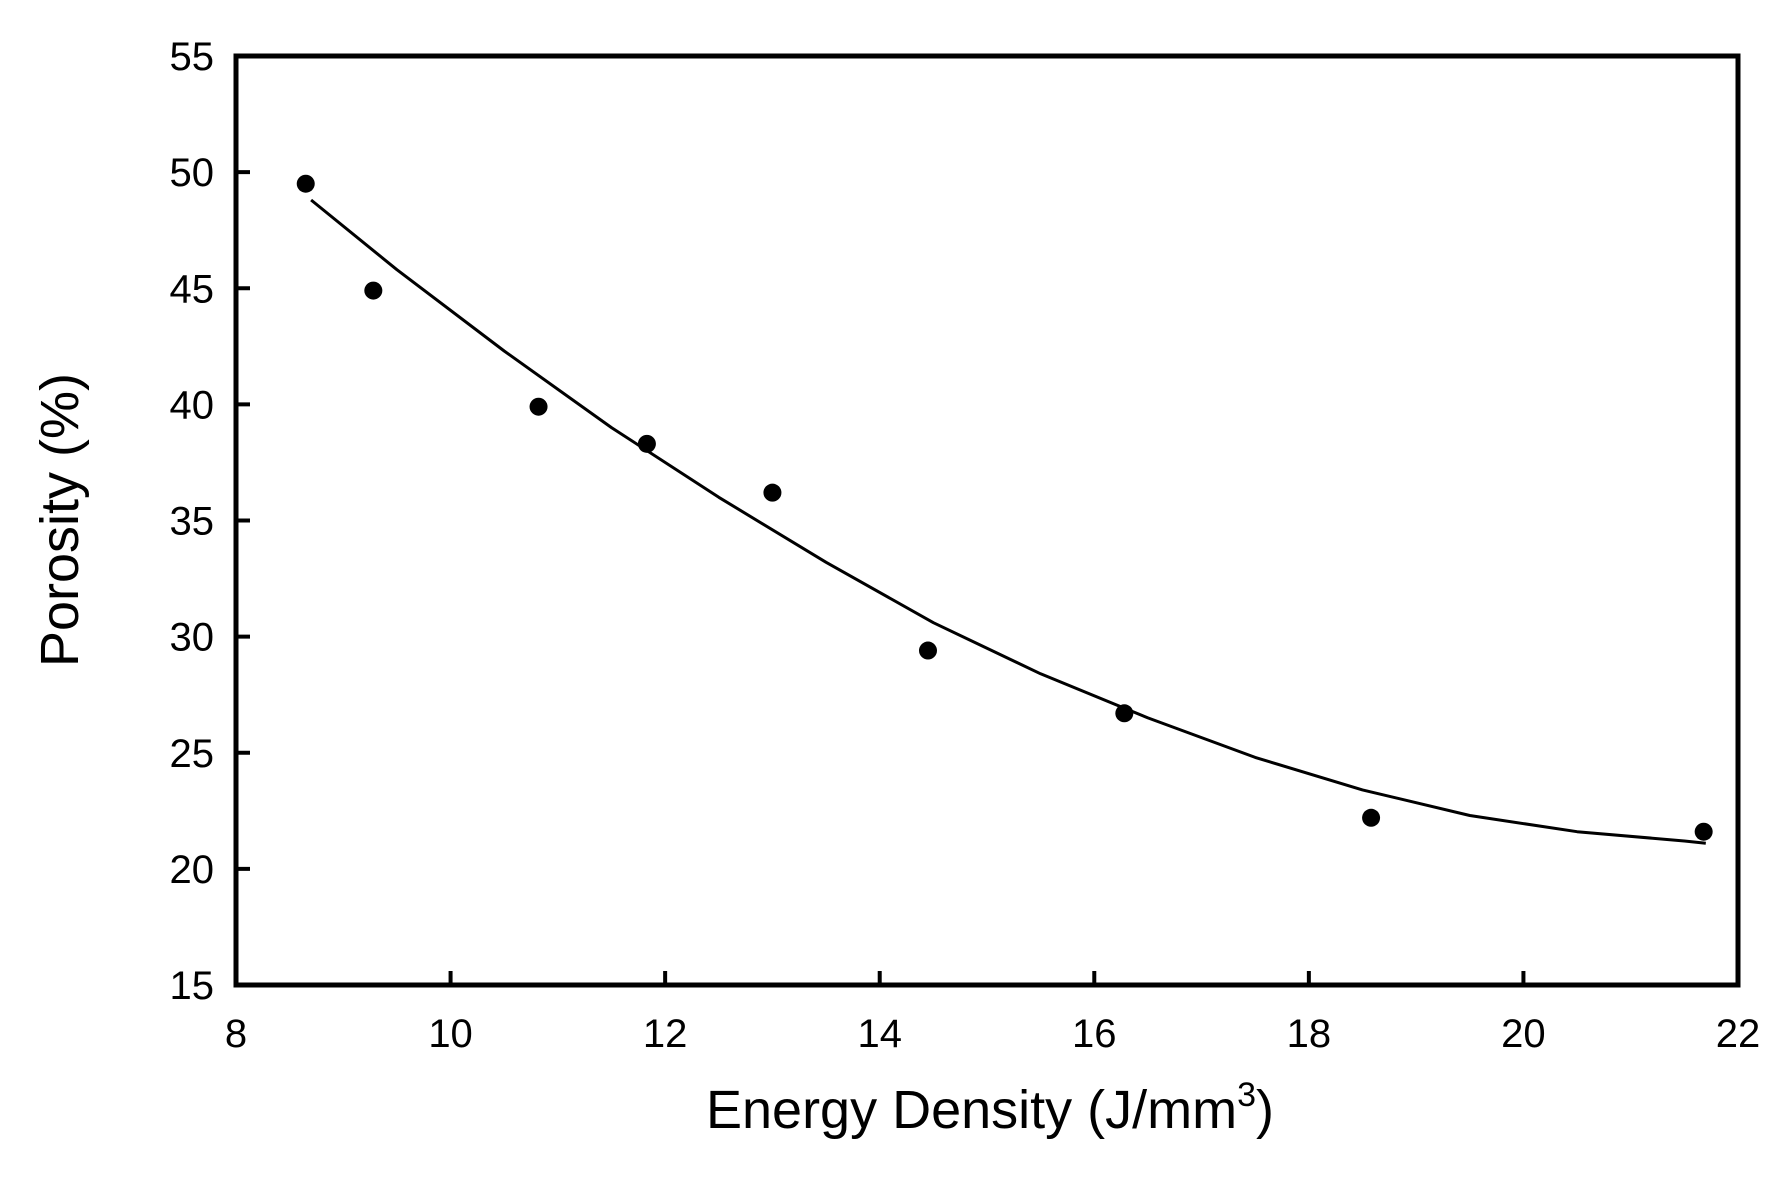 The height and width of the screenshot is (1183, 1783). I want to click on y-tick-label: 40, so click(192, 405).